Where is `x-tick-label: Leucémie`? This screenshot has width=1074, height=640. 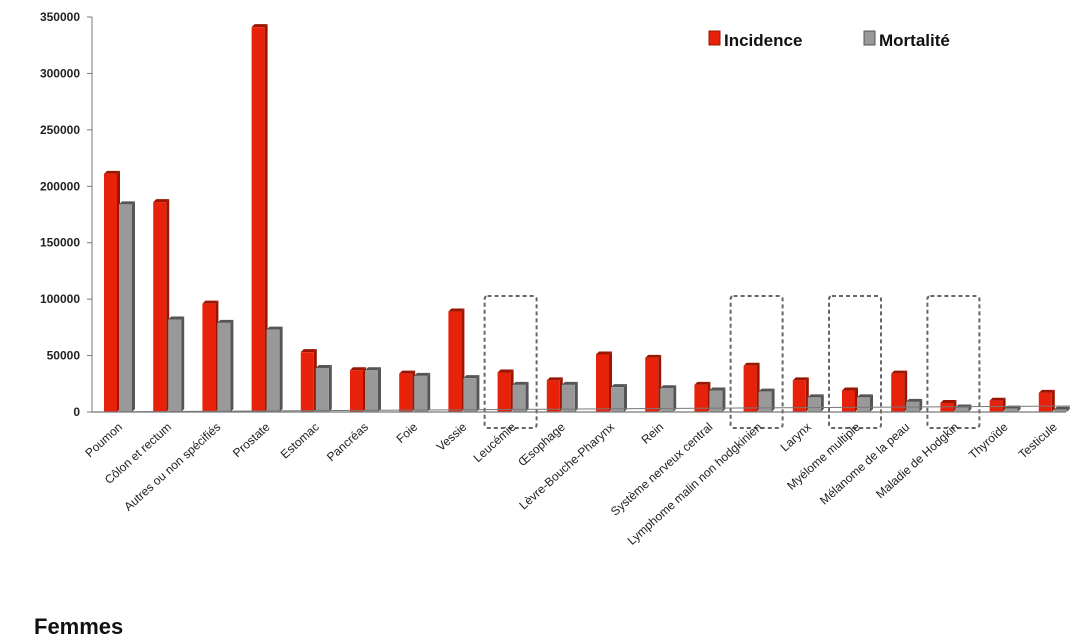 x-tick-label: Leucémie is located at coordinates (495, 442).